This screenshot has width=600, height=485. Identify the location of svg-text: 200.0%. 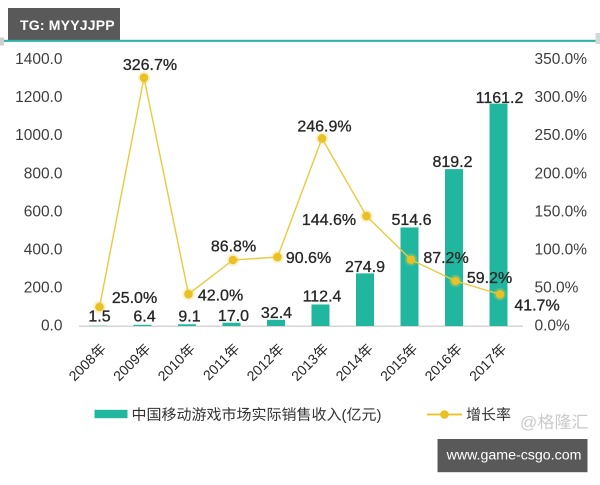
(561, 173).